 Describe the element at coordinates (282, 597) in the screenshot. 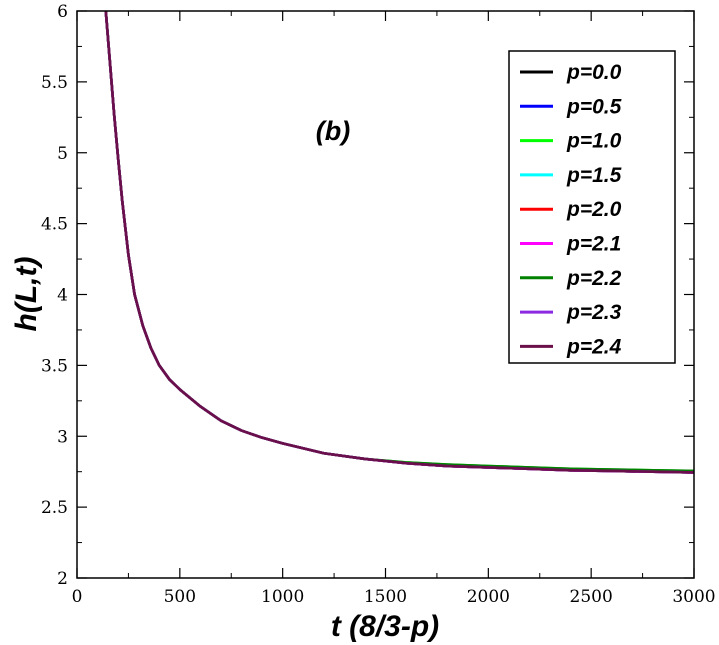

I see `x-tick-label: 1000` at that location.